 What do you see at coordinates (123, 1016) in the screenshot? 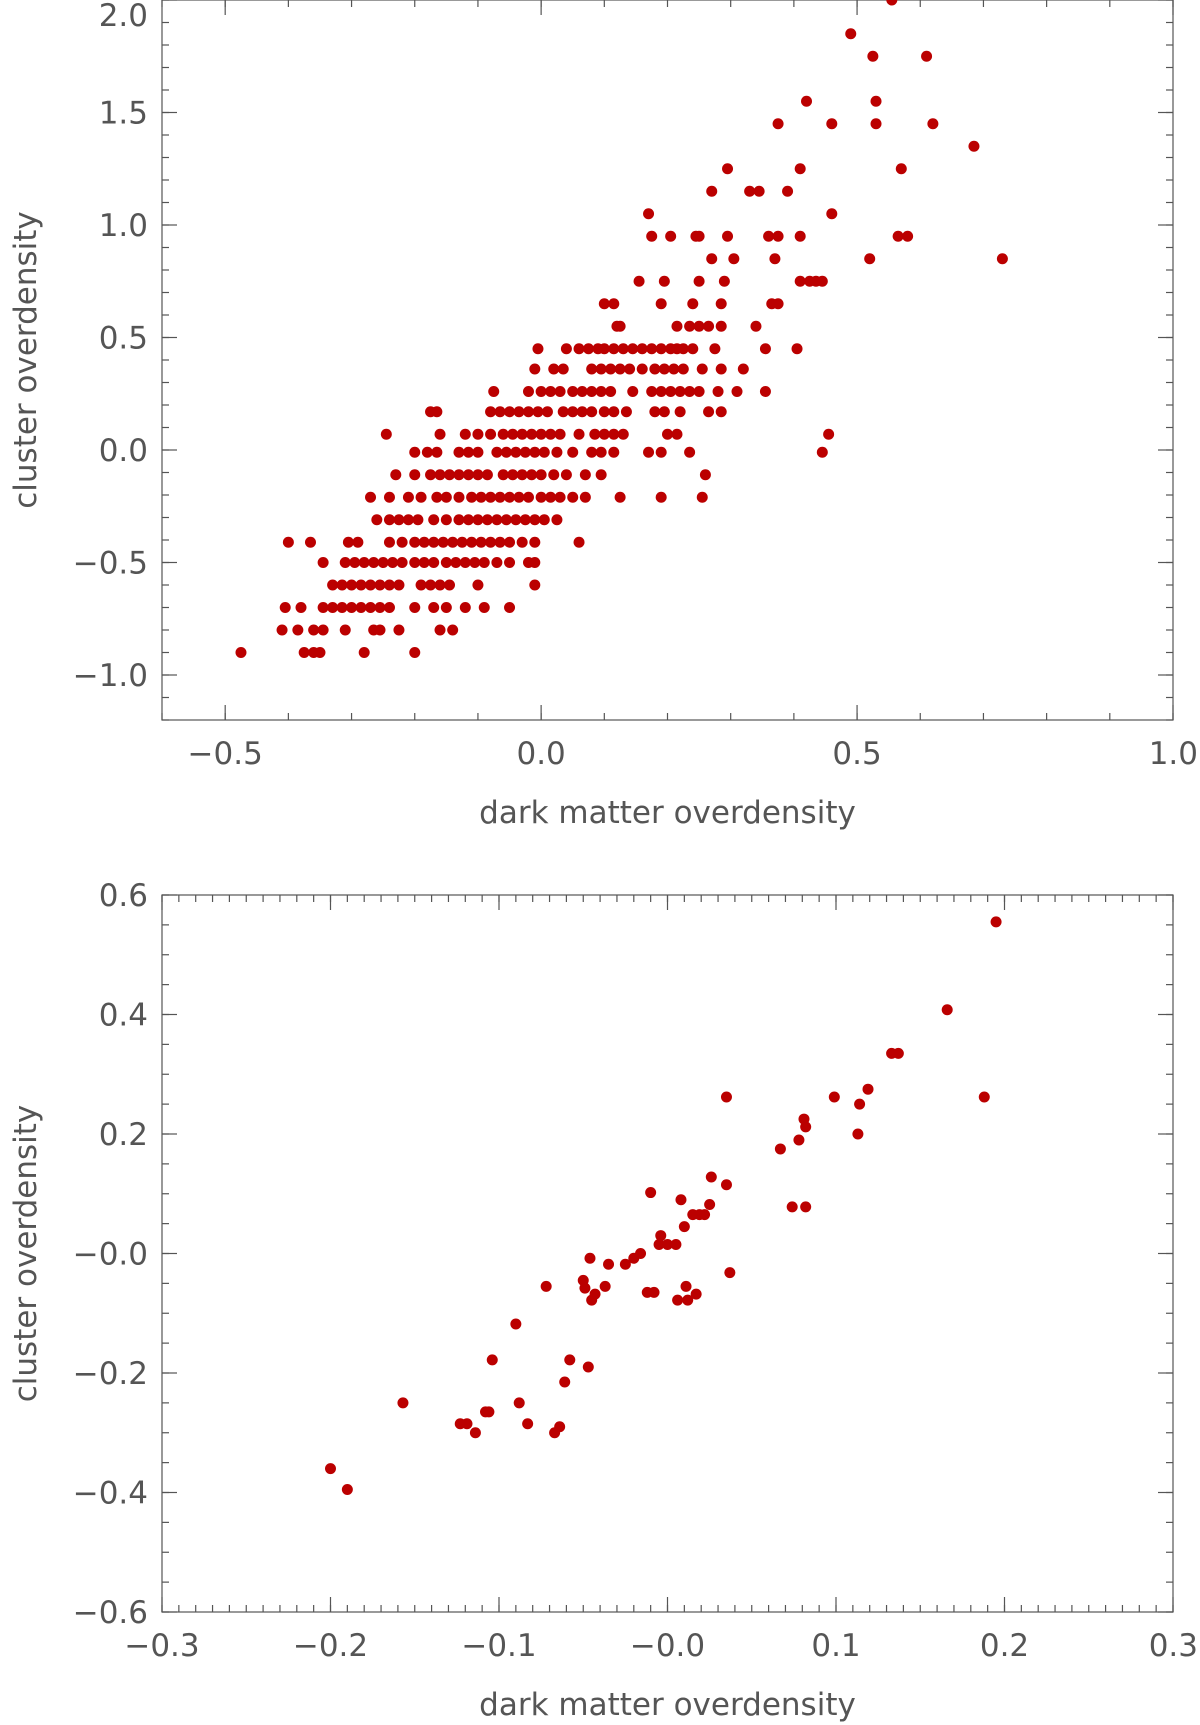
I see `y-tick-label: 0.4` at bounding box center [123, 1016].